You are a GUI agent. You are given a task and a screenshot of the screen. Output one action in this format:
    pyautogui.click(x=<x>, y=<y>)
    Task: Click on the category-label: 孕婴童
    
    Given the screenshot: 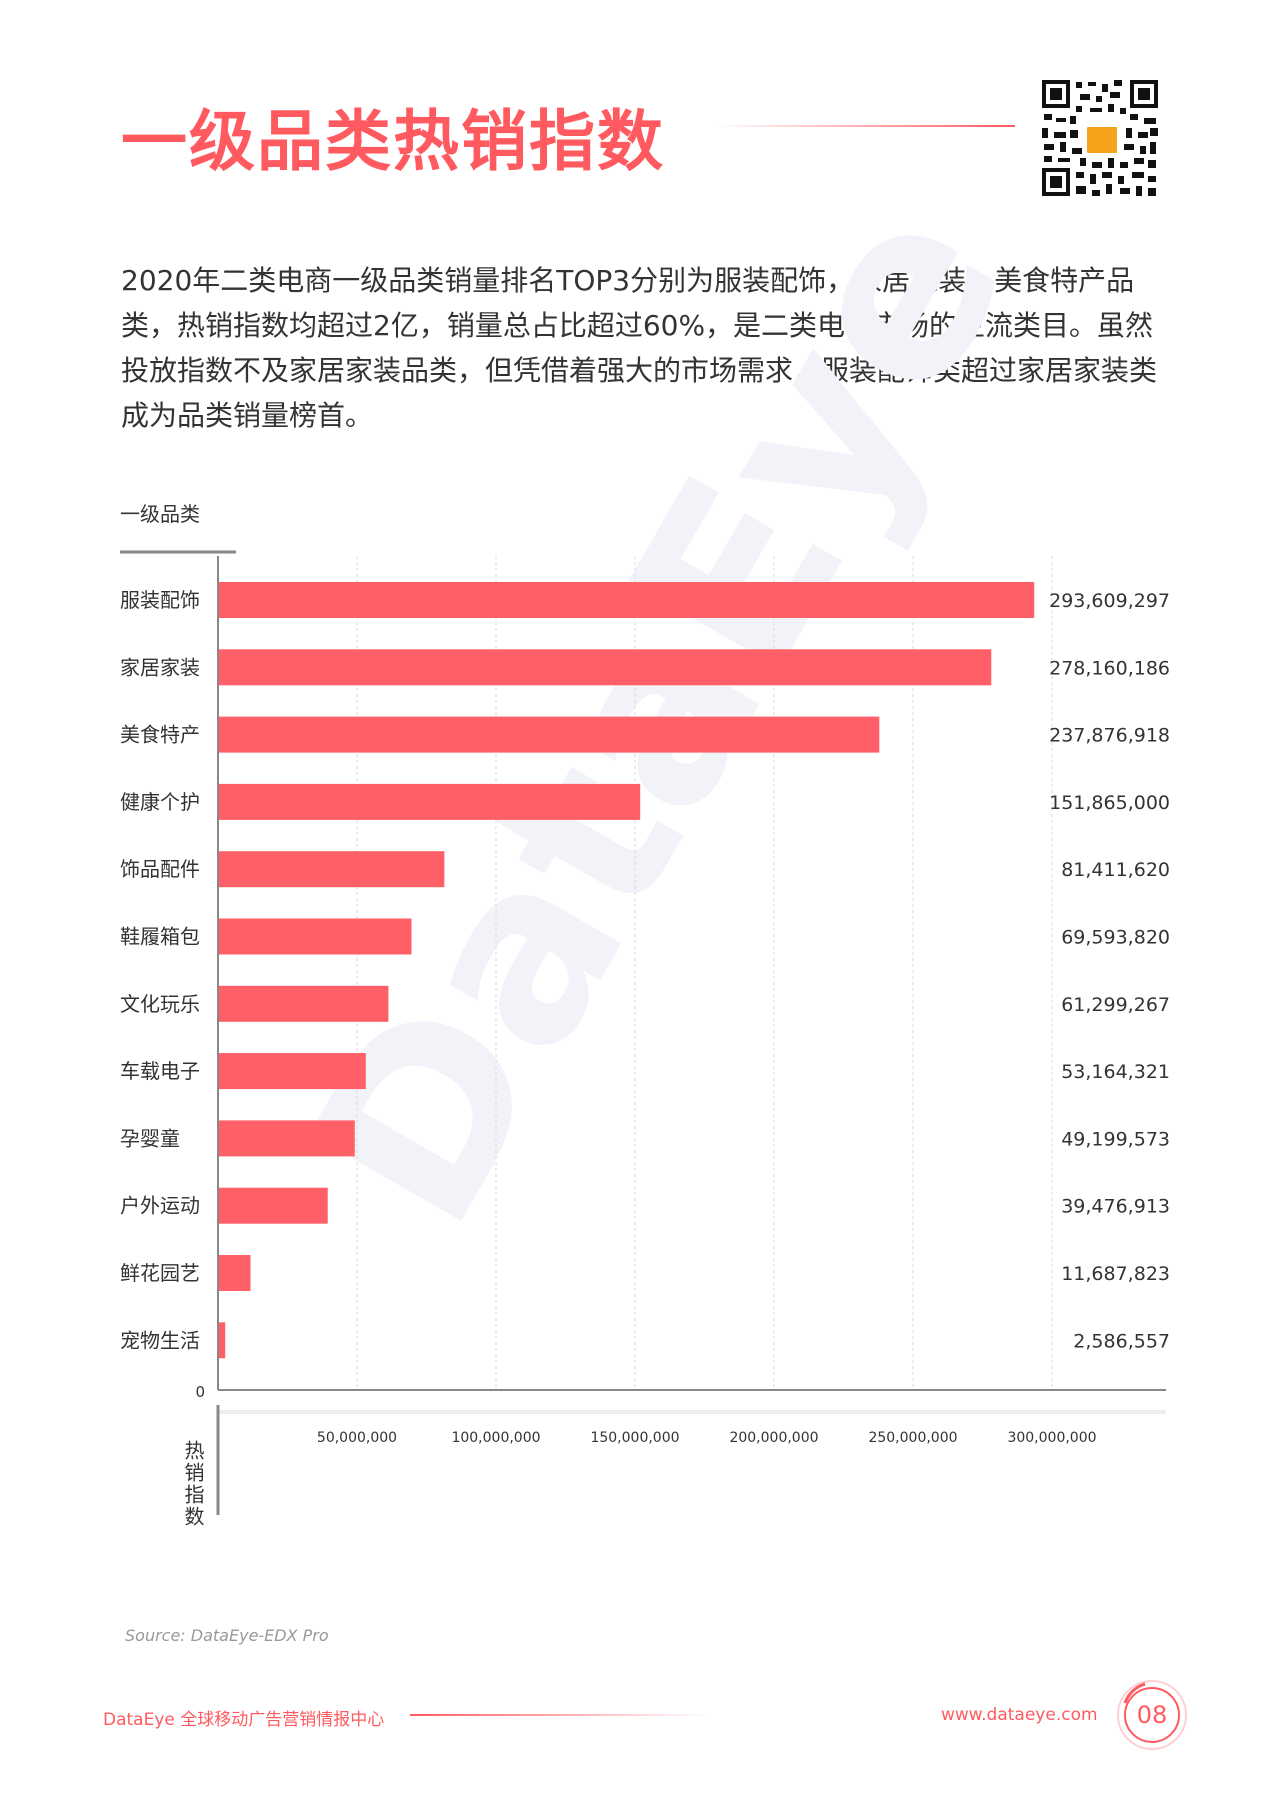 What is the action you would take?
    pyautogui.click(x=150, y=1138)
    